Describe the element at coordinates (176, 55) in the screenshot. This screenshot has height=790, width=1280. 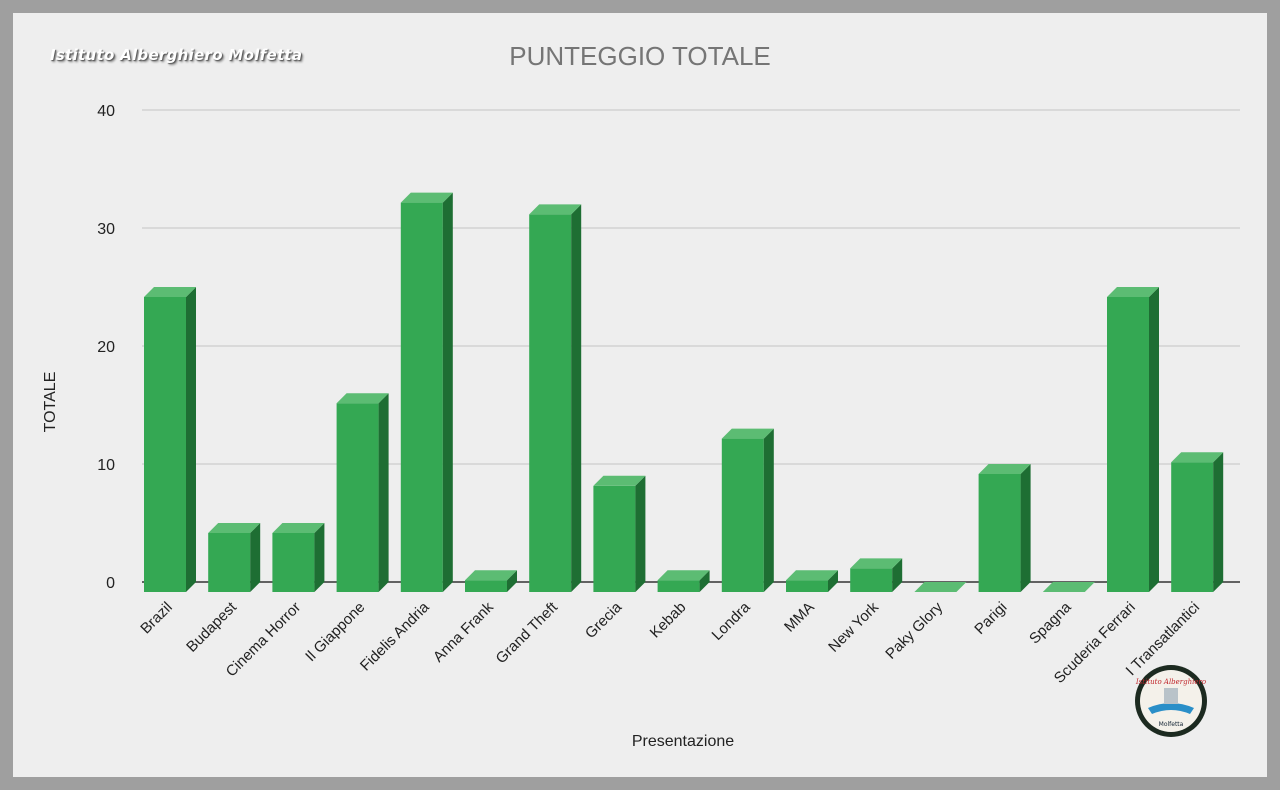
I see `watermark-text: Istituto Alberghiero Molfetta` at that location.